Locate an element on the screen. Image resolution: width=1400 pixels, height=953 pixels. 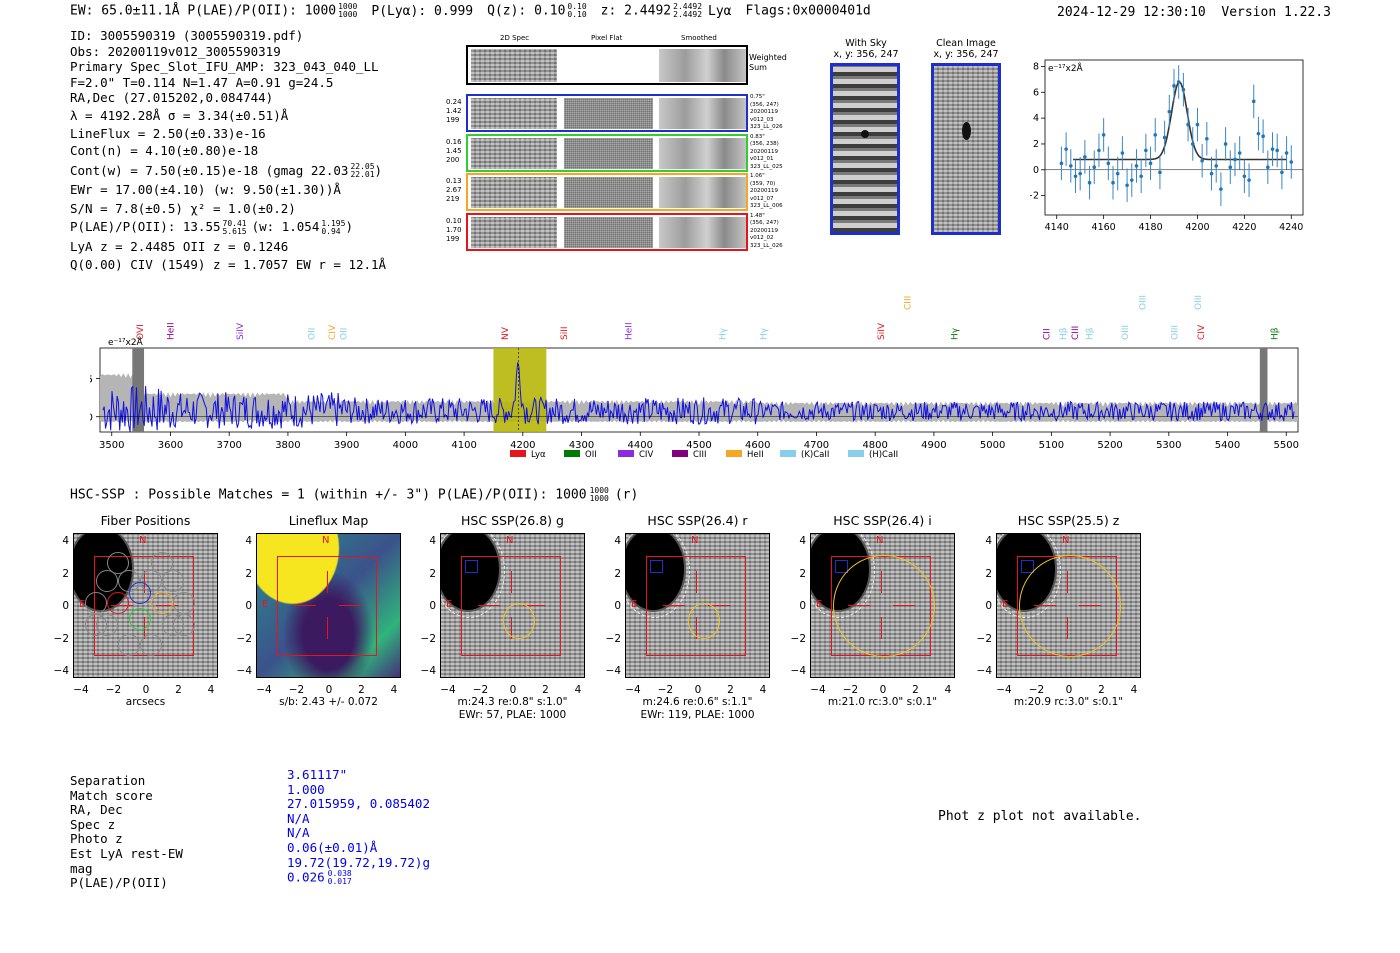
match-value-row: 3.61117" is located at coordinates (417, 775).